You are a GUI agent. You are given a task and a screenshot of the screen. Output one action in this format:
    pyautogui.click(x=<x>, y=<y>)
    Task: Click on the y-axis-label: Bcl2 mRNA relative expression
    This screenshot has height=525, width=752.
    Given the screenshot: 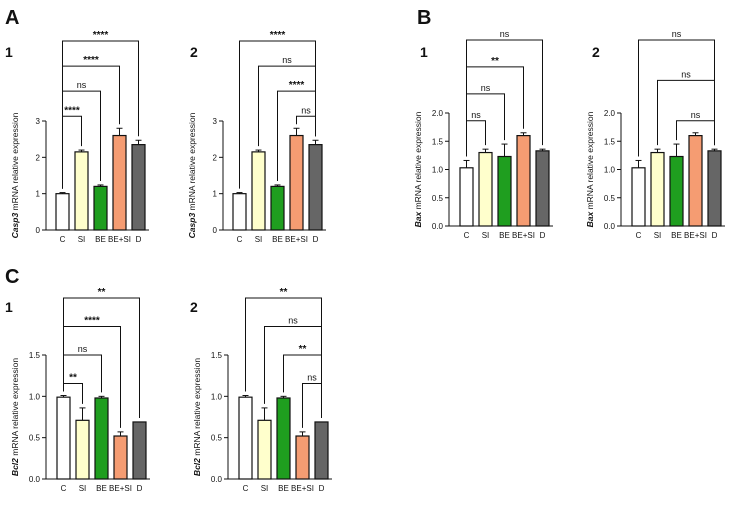 What is the action you would take?
    pyautogui.click(x=15, y=417)
    